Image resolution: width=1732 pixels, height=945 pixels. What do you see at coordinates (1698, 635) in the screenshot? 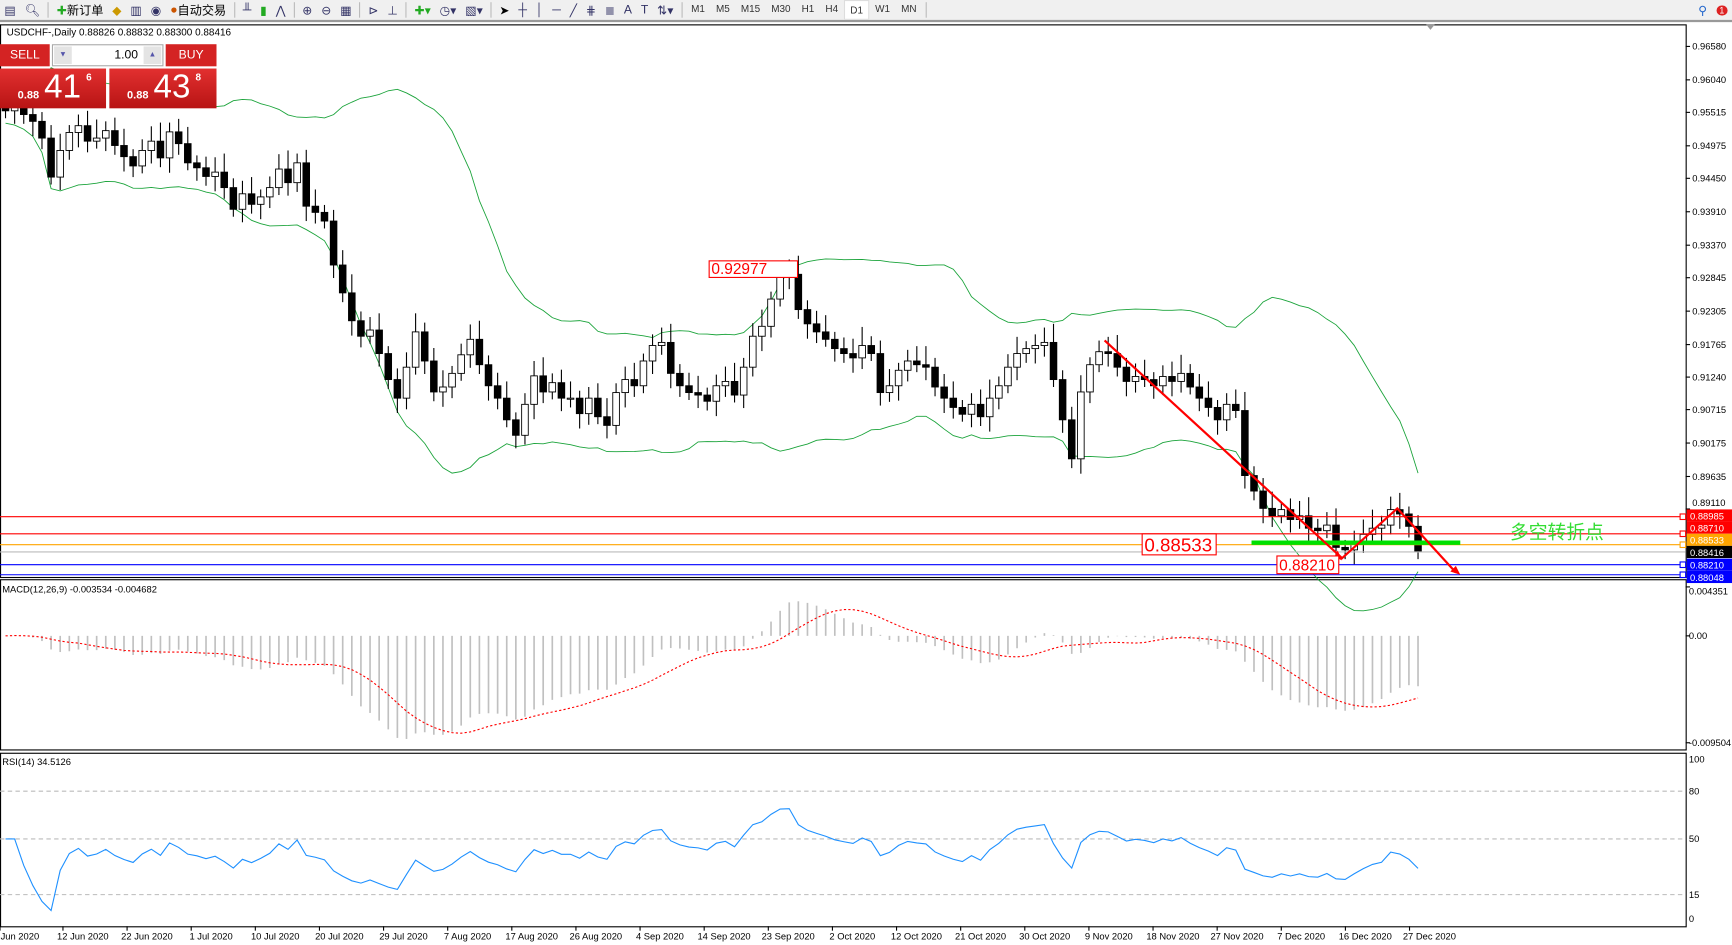
I see `macd-axis-label: 0.00` at bounding box center [1698, 635].